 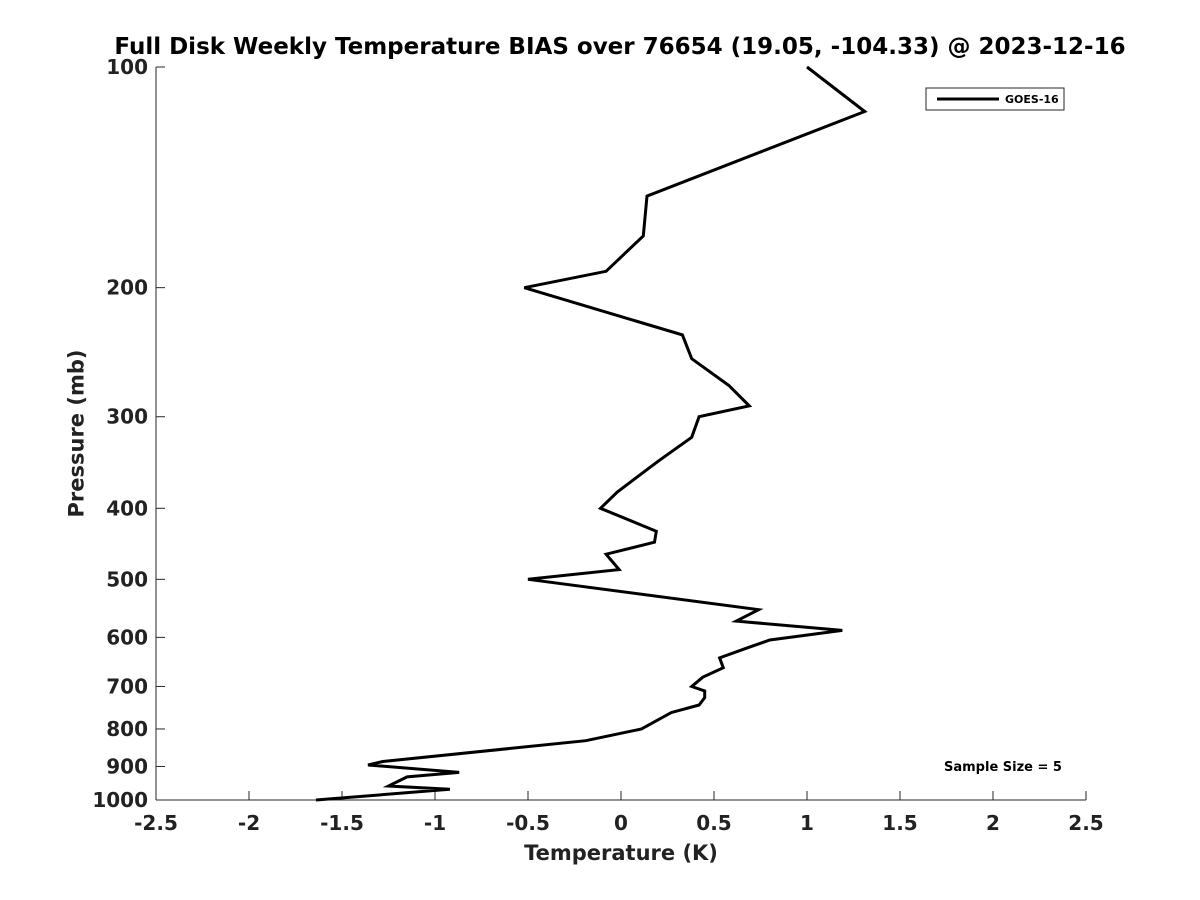 I want to click on legend-label-goes-16: GOES-16, so click(x=1032, y=99).